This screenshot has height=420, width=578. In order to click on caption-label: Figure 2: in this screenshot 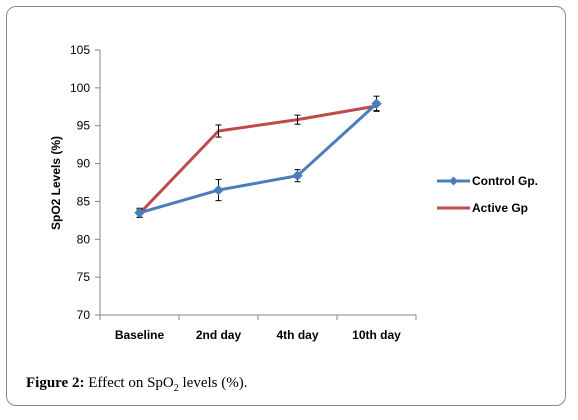, I will do `click(55, 383)`.